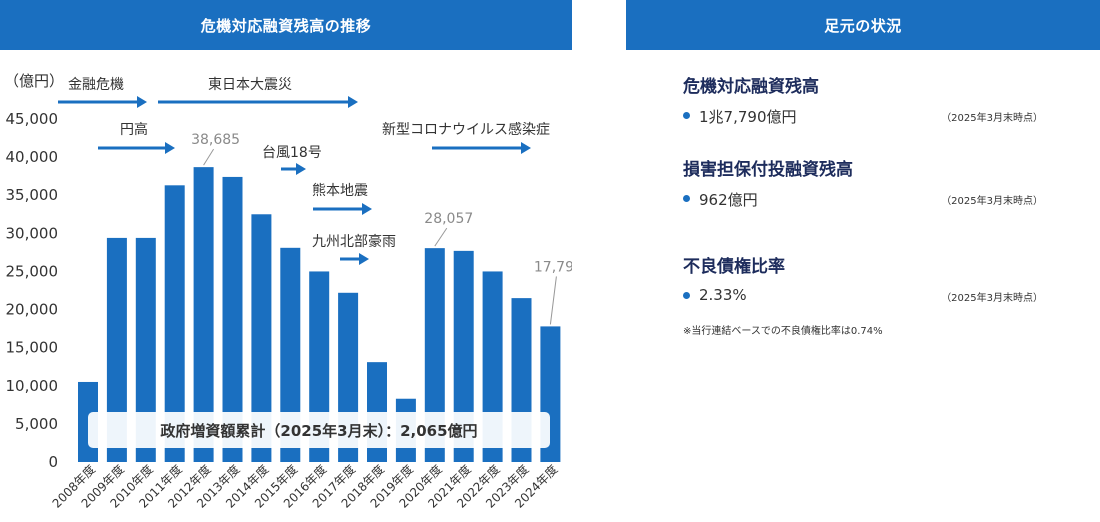 The width and height of the screenshot is (1100, 522). Describe the element at coordinates (768, 170) in the screenshot. I see `status-title-guarantee: 損害担保付投融資残高` at that location.